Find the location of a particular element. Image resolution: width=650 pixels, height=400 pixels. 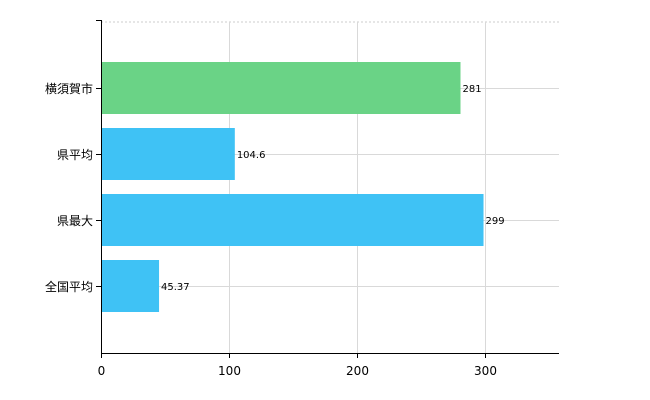

x-tick-label-300: 300 is located at coordinates (485, 371).